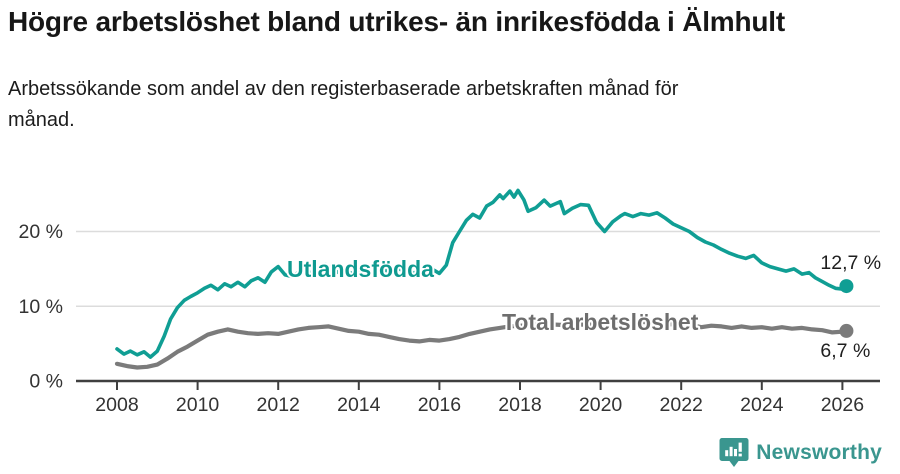 This screenshot has width=900, height=474. I want to click on x-axis-label-2024: 2024, so click(762, 405).